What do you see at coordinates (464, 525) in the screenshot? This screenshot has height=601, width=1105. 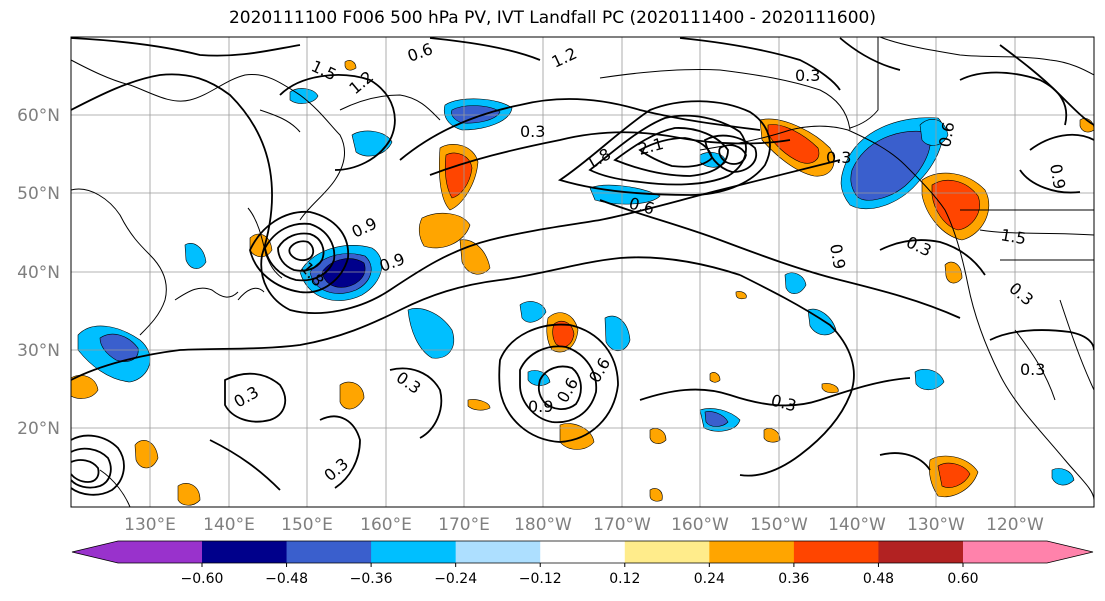 I see `lon-label: 170°E` at bounding box center [464, 525].